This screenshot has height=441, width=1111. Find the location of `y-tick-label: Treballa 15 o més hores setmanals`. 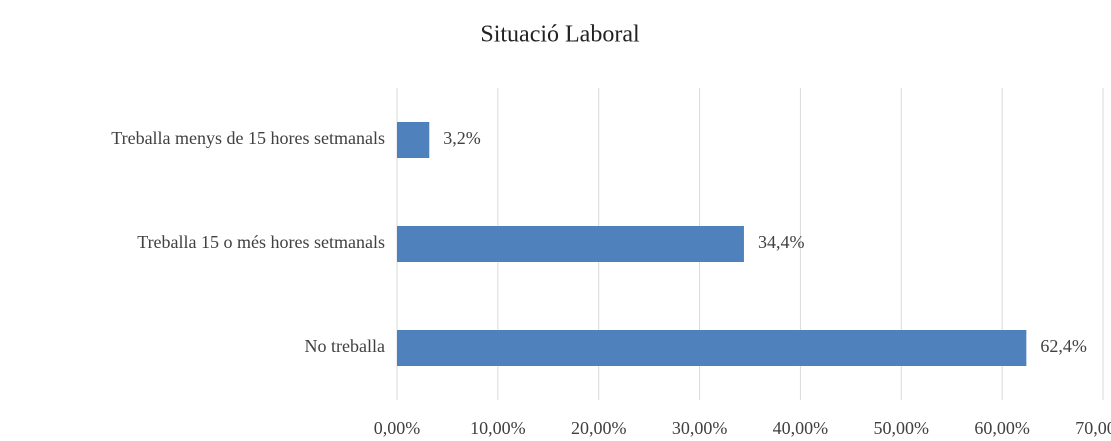

y-tick-label: Treballa 15 o més hores setmanals is located at coordinates (261, 242).